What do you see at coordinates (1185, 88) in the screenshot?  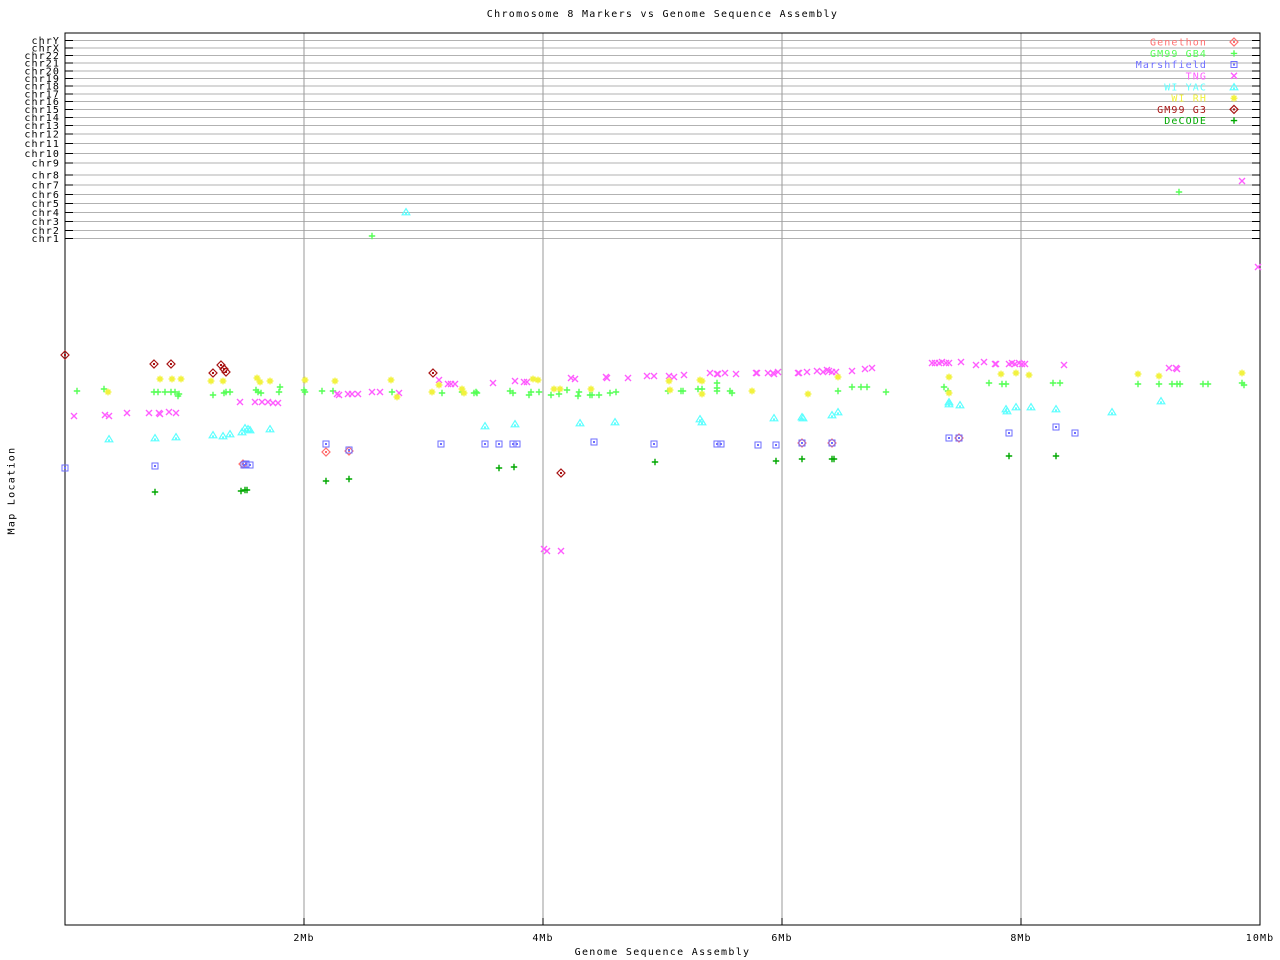 I see `legend-label-wi-yac: WI YAC` at bounding box center [1185, 88].